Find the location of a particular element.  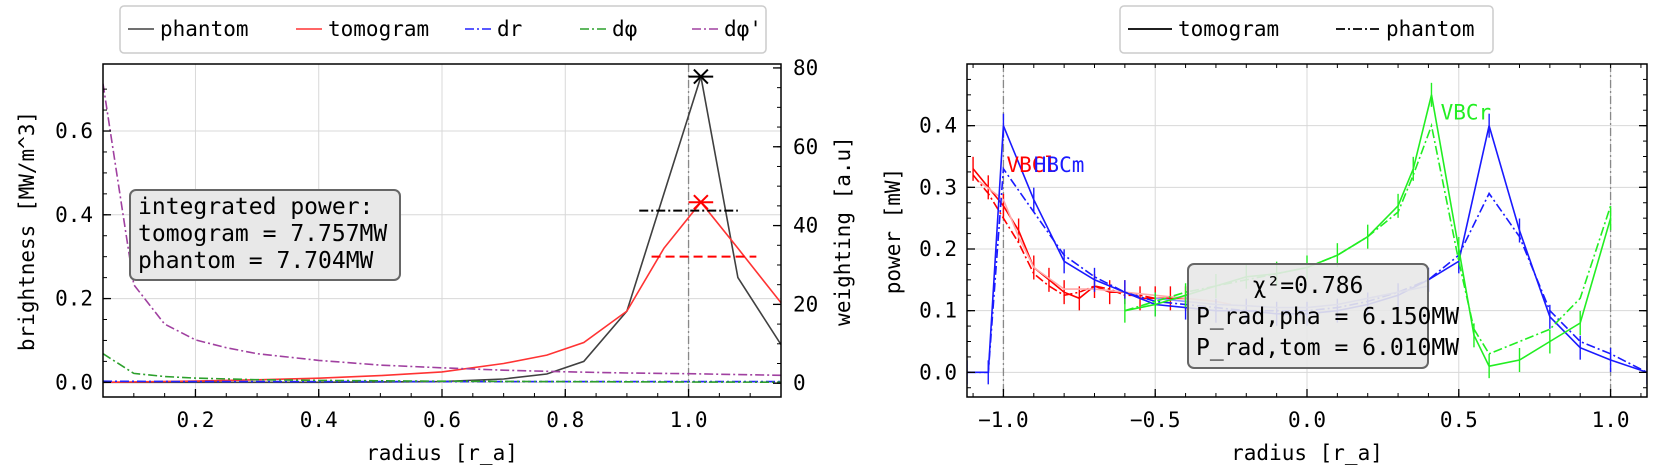

left-legend-item: dφ is located at coordinates (608, 29).